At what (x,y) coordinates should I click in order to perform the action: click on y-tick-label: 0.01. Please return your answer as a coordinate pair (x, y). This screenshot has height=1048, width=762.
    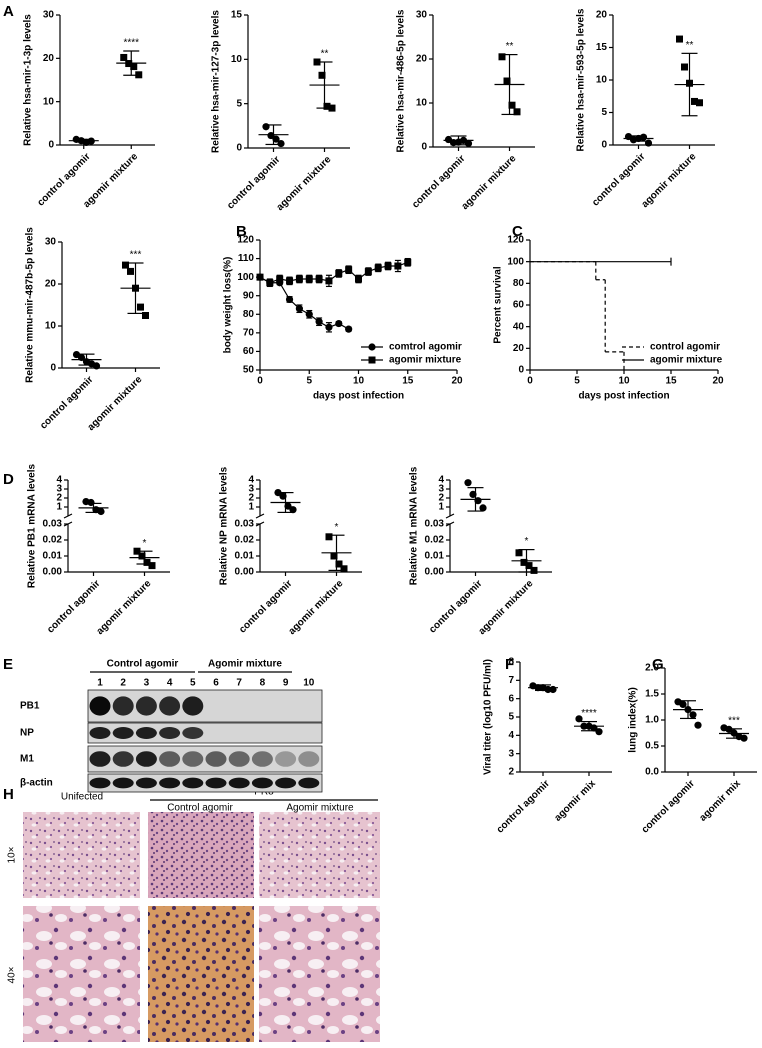
    Looking at the image, I should click on (245, 556).